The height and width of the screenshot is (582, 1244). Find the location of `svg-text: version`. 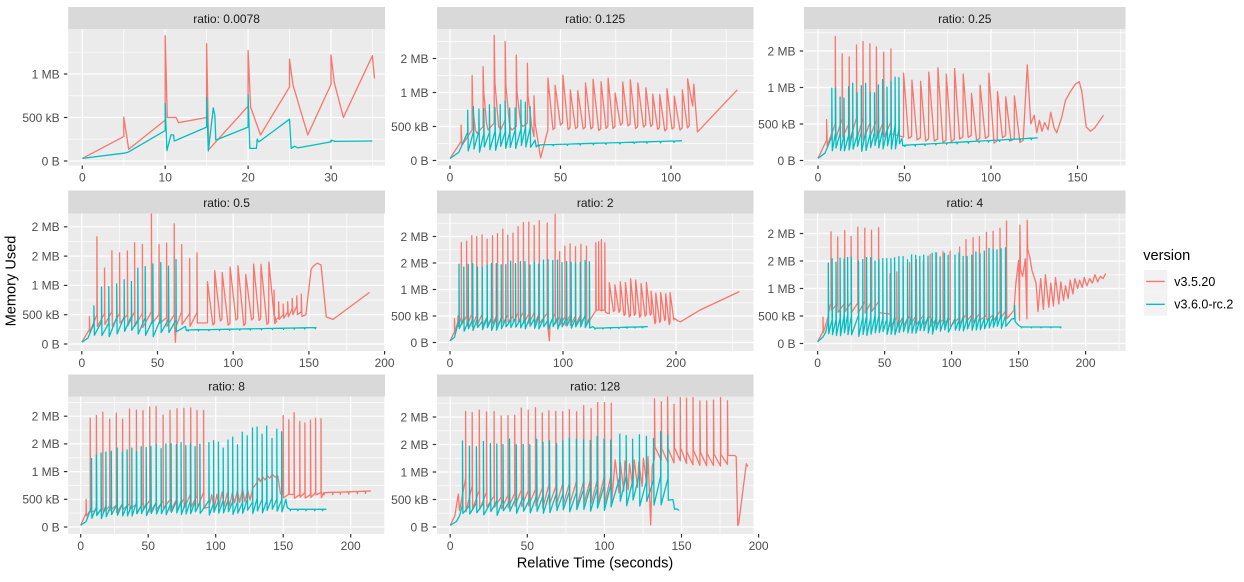

svg-text: version is located at coordinates (1166, 256).